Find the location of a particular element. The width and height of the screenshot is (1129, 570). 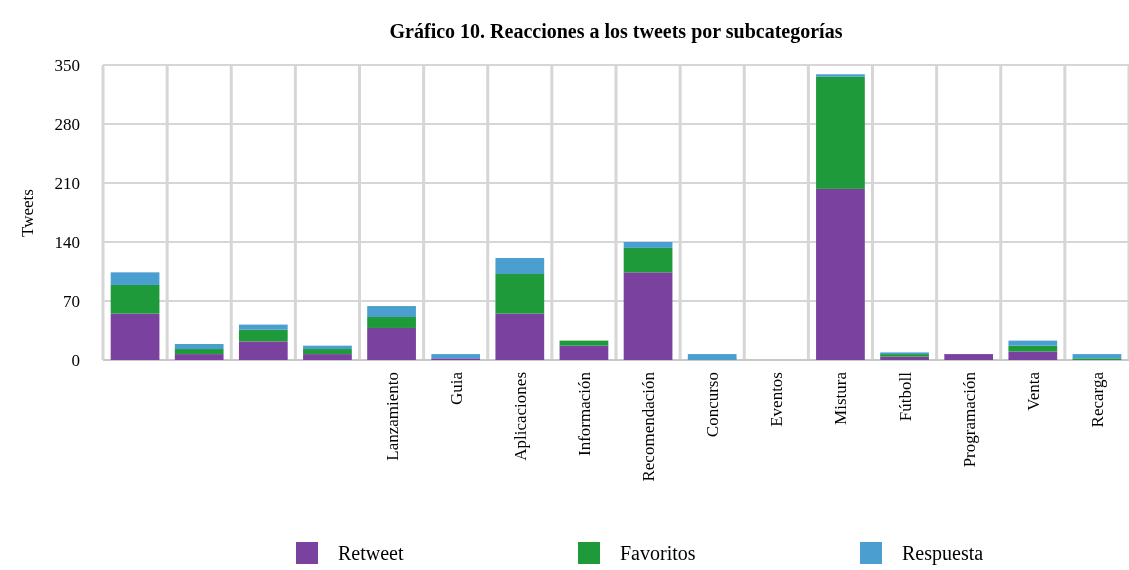

x-tick-label: Lanzamiento is located at coordinates (392, 416).